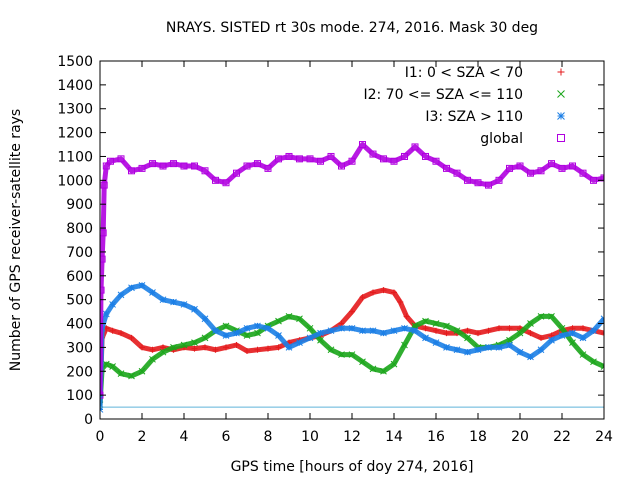 This screenshot has width=640, height=480. I want to click on y-tick-label: 1300, so click(75, 110).